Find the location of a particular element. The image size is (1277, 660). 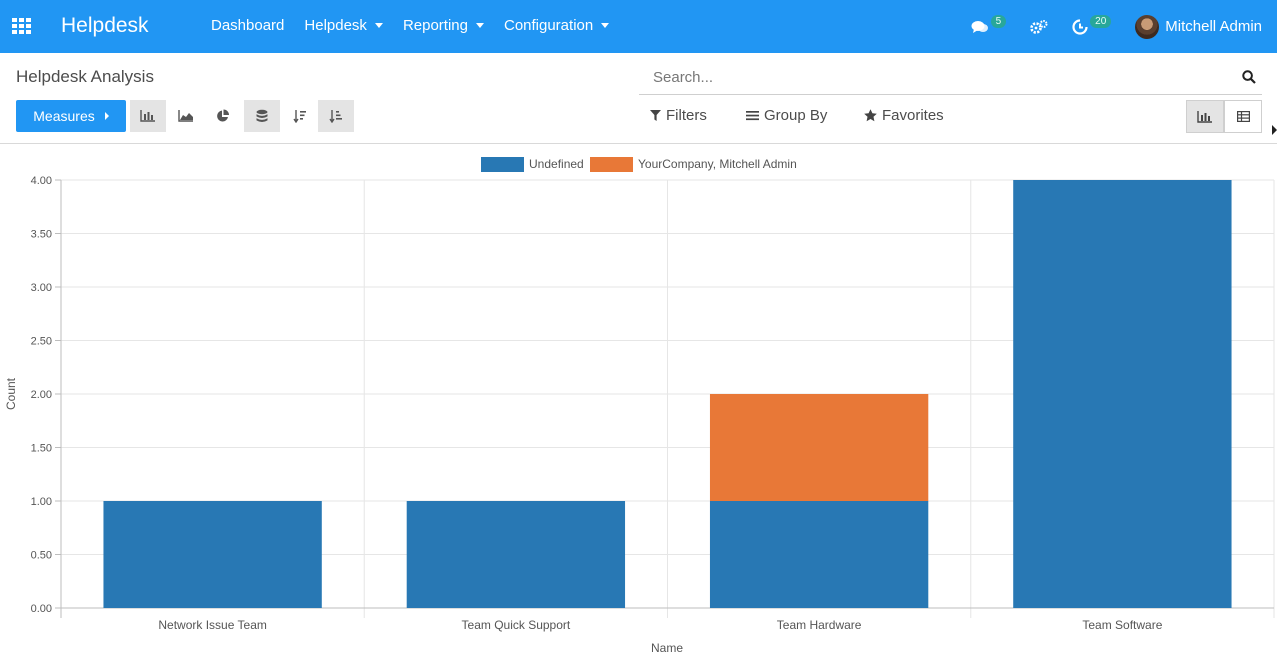

menu-item-configuration: Configuration is located at coordinates (556, 25).